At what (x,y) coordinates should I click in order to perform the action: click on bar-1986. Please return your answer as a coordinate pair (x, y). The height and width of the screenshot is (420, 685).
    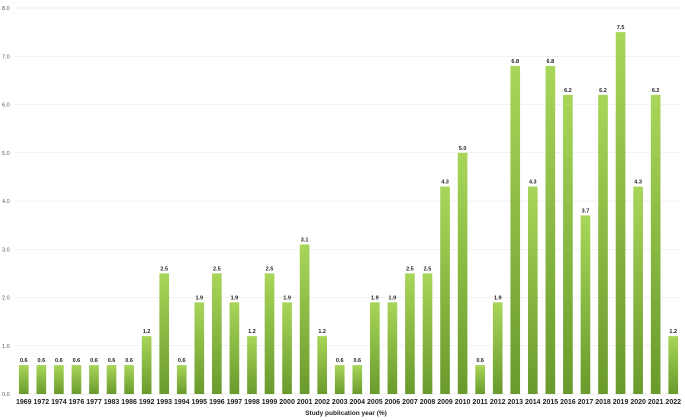
    Looking at the image, I should click on (129, 379).